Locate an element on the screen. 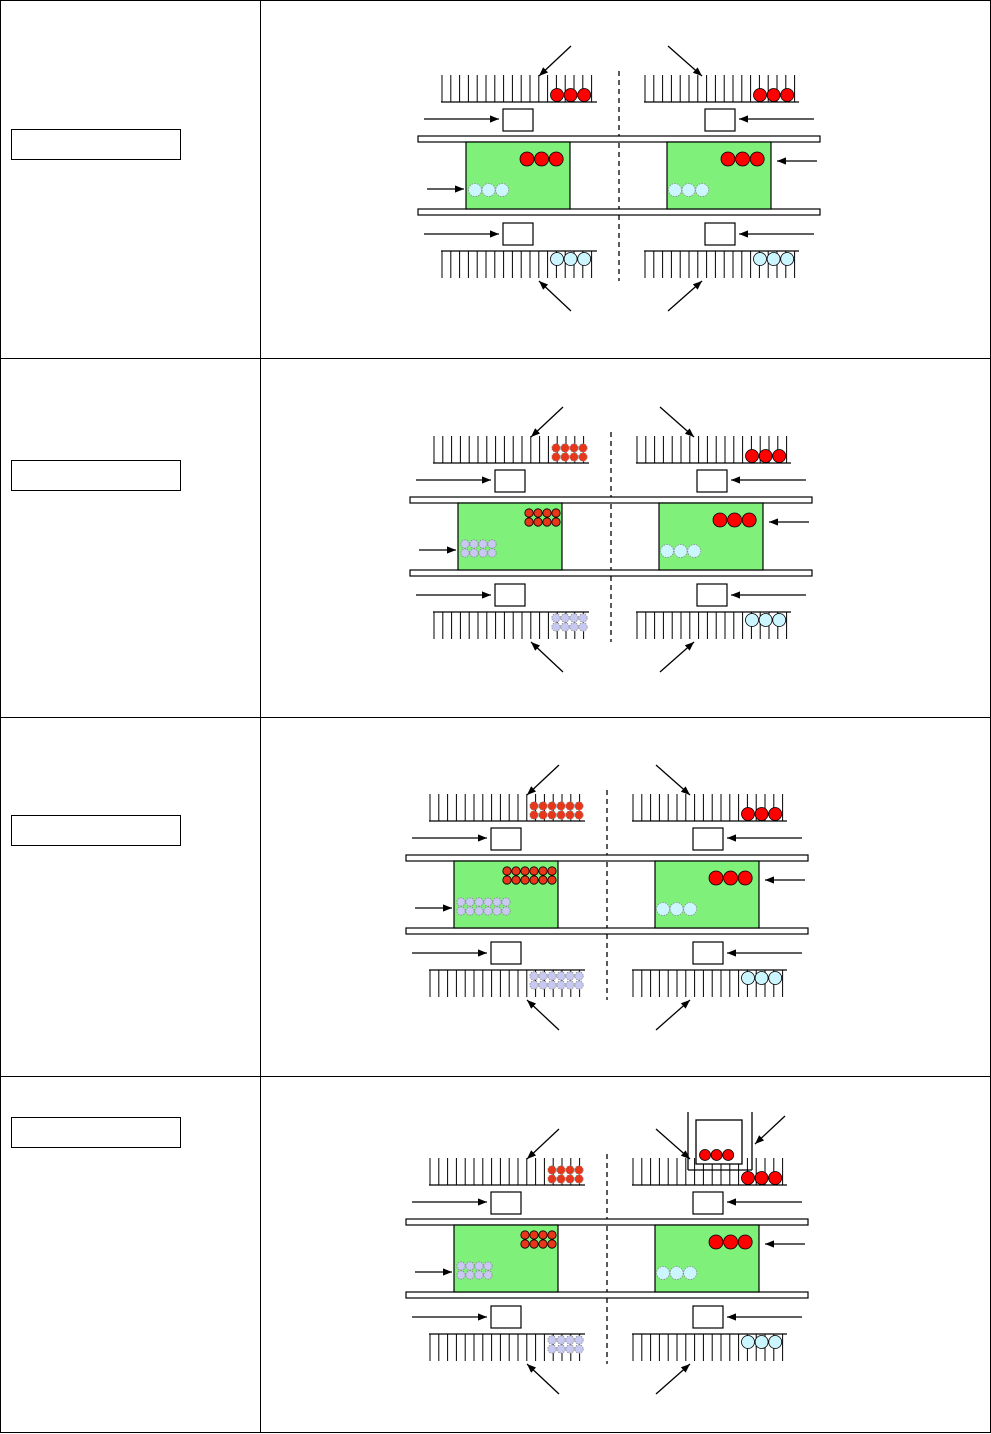 The height and width of the screenshot is (1434, 991). label-cell is located at coordinates (130, 179).